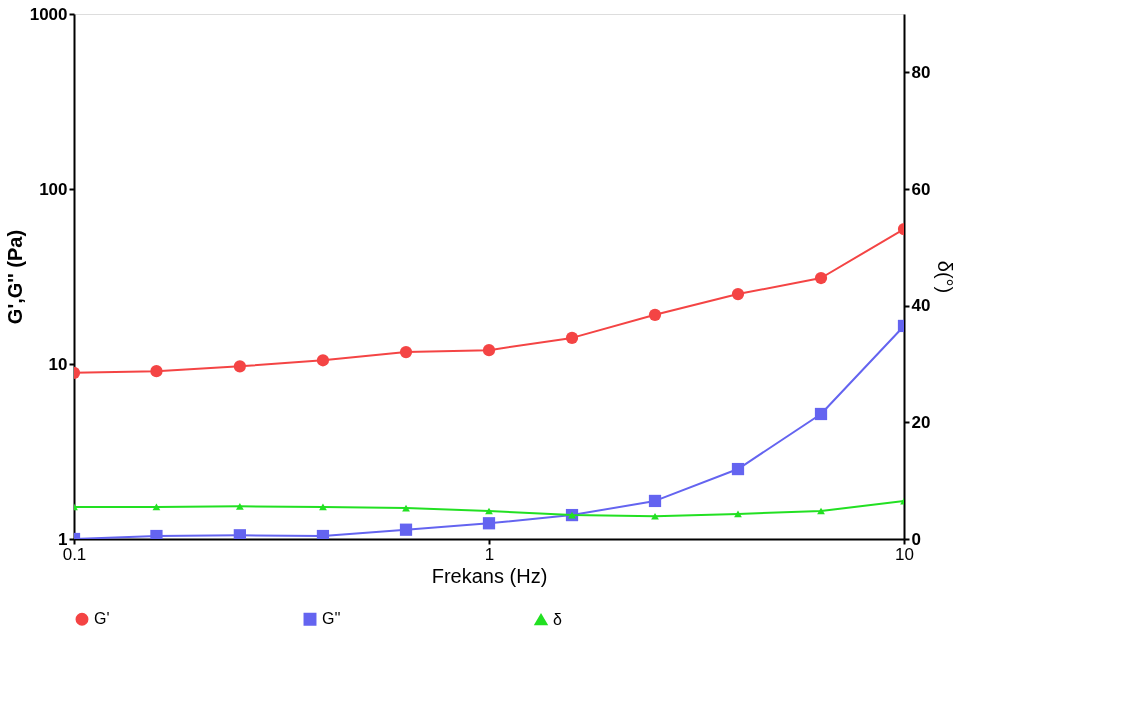 The image size is (1121, 711). What do you see at coordinates (102, 619) in the screenshot?
I see `legend-label: G'` at bounding box center [102, 619].